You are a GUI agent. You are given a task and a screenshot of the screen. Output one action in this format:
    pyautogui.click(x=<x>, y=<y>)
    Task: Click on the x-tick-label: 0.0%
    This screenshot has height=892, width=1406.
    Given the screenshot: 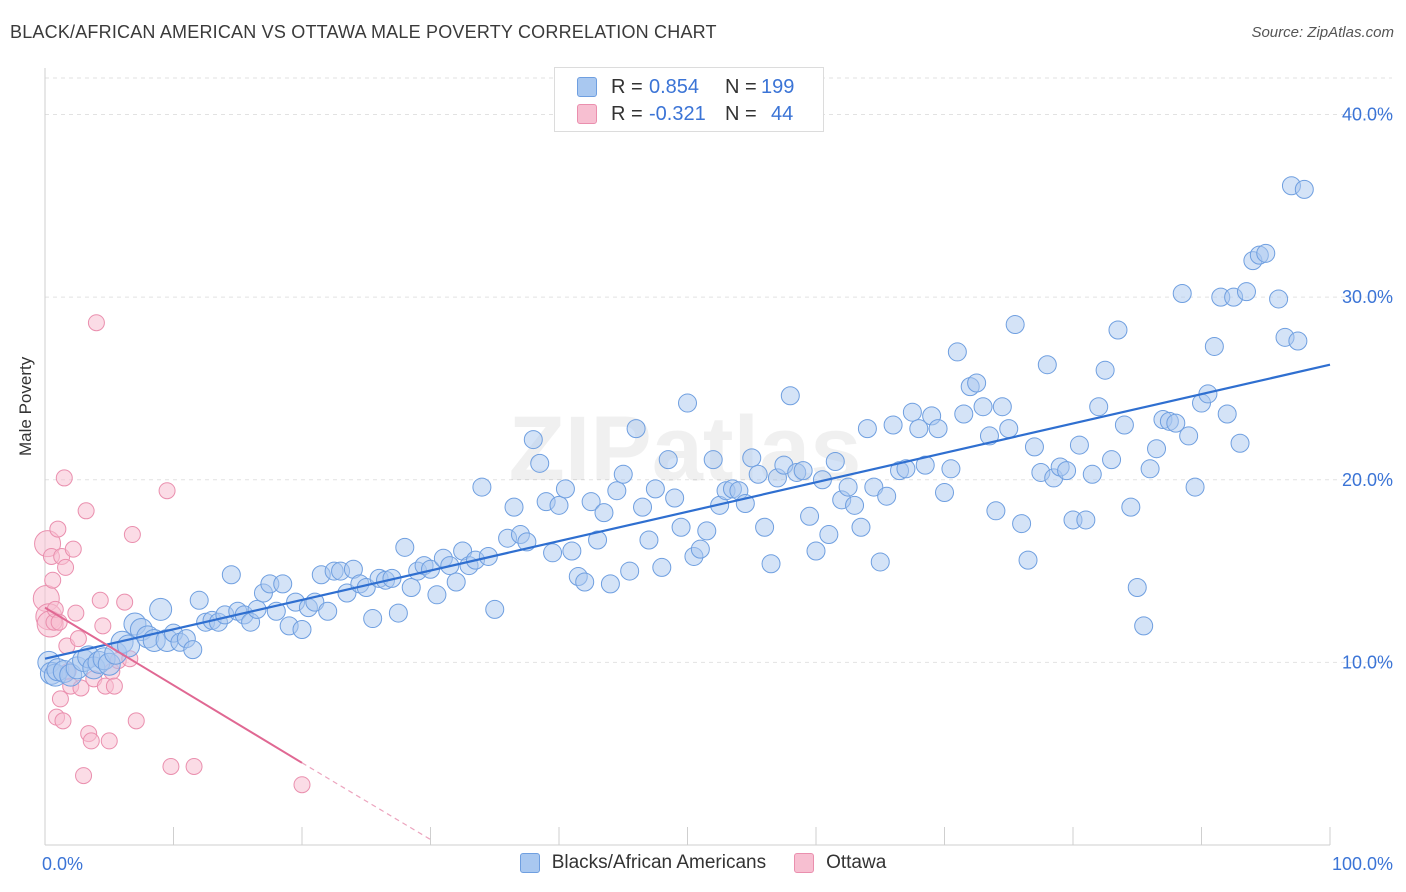 What is the action you would take?
    pyautogui.click(x=62, y=864)
    